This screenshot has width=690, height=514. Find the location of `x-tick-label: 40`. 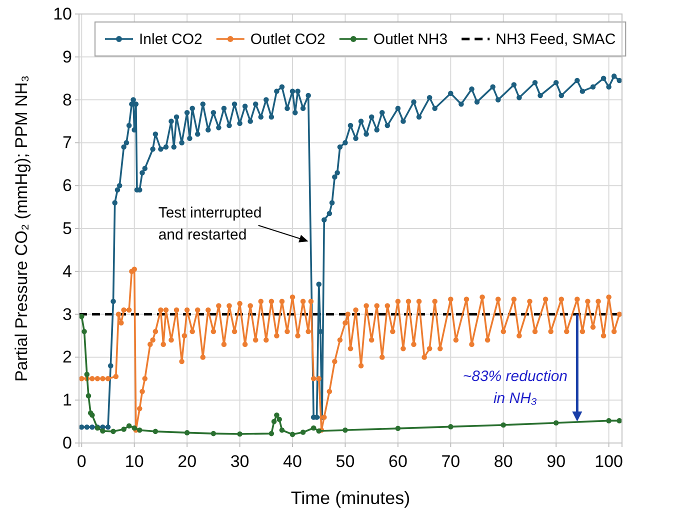

x-tick-label: 40 is located at coordinates (292, 461).